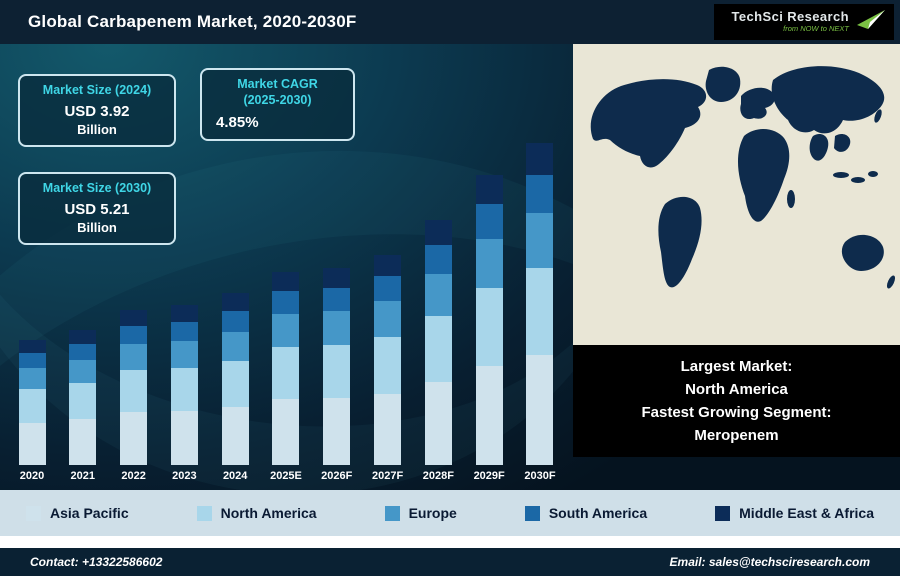 This screenshot has height=576, width=900. What do you see at coordinates (192, 21) in the screenshot?
I see `page-title: Global Carbapenem Market, 2020-2030F` at bounding box center [192, 21].